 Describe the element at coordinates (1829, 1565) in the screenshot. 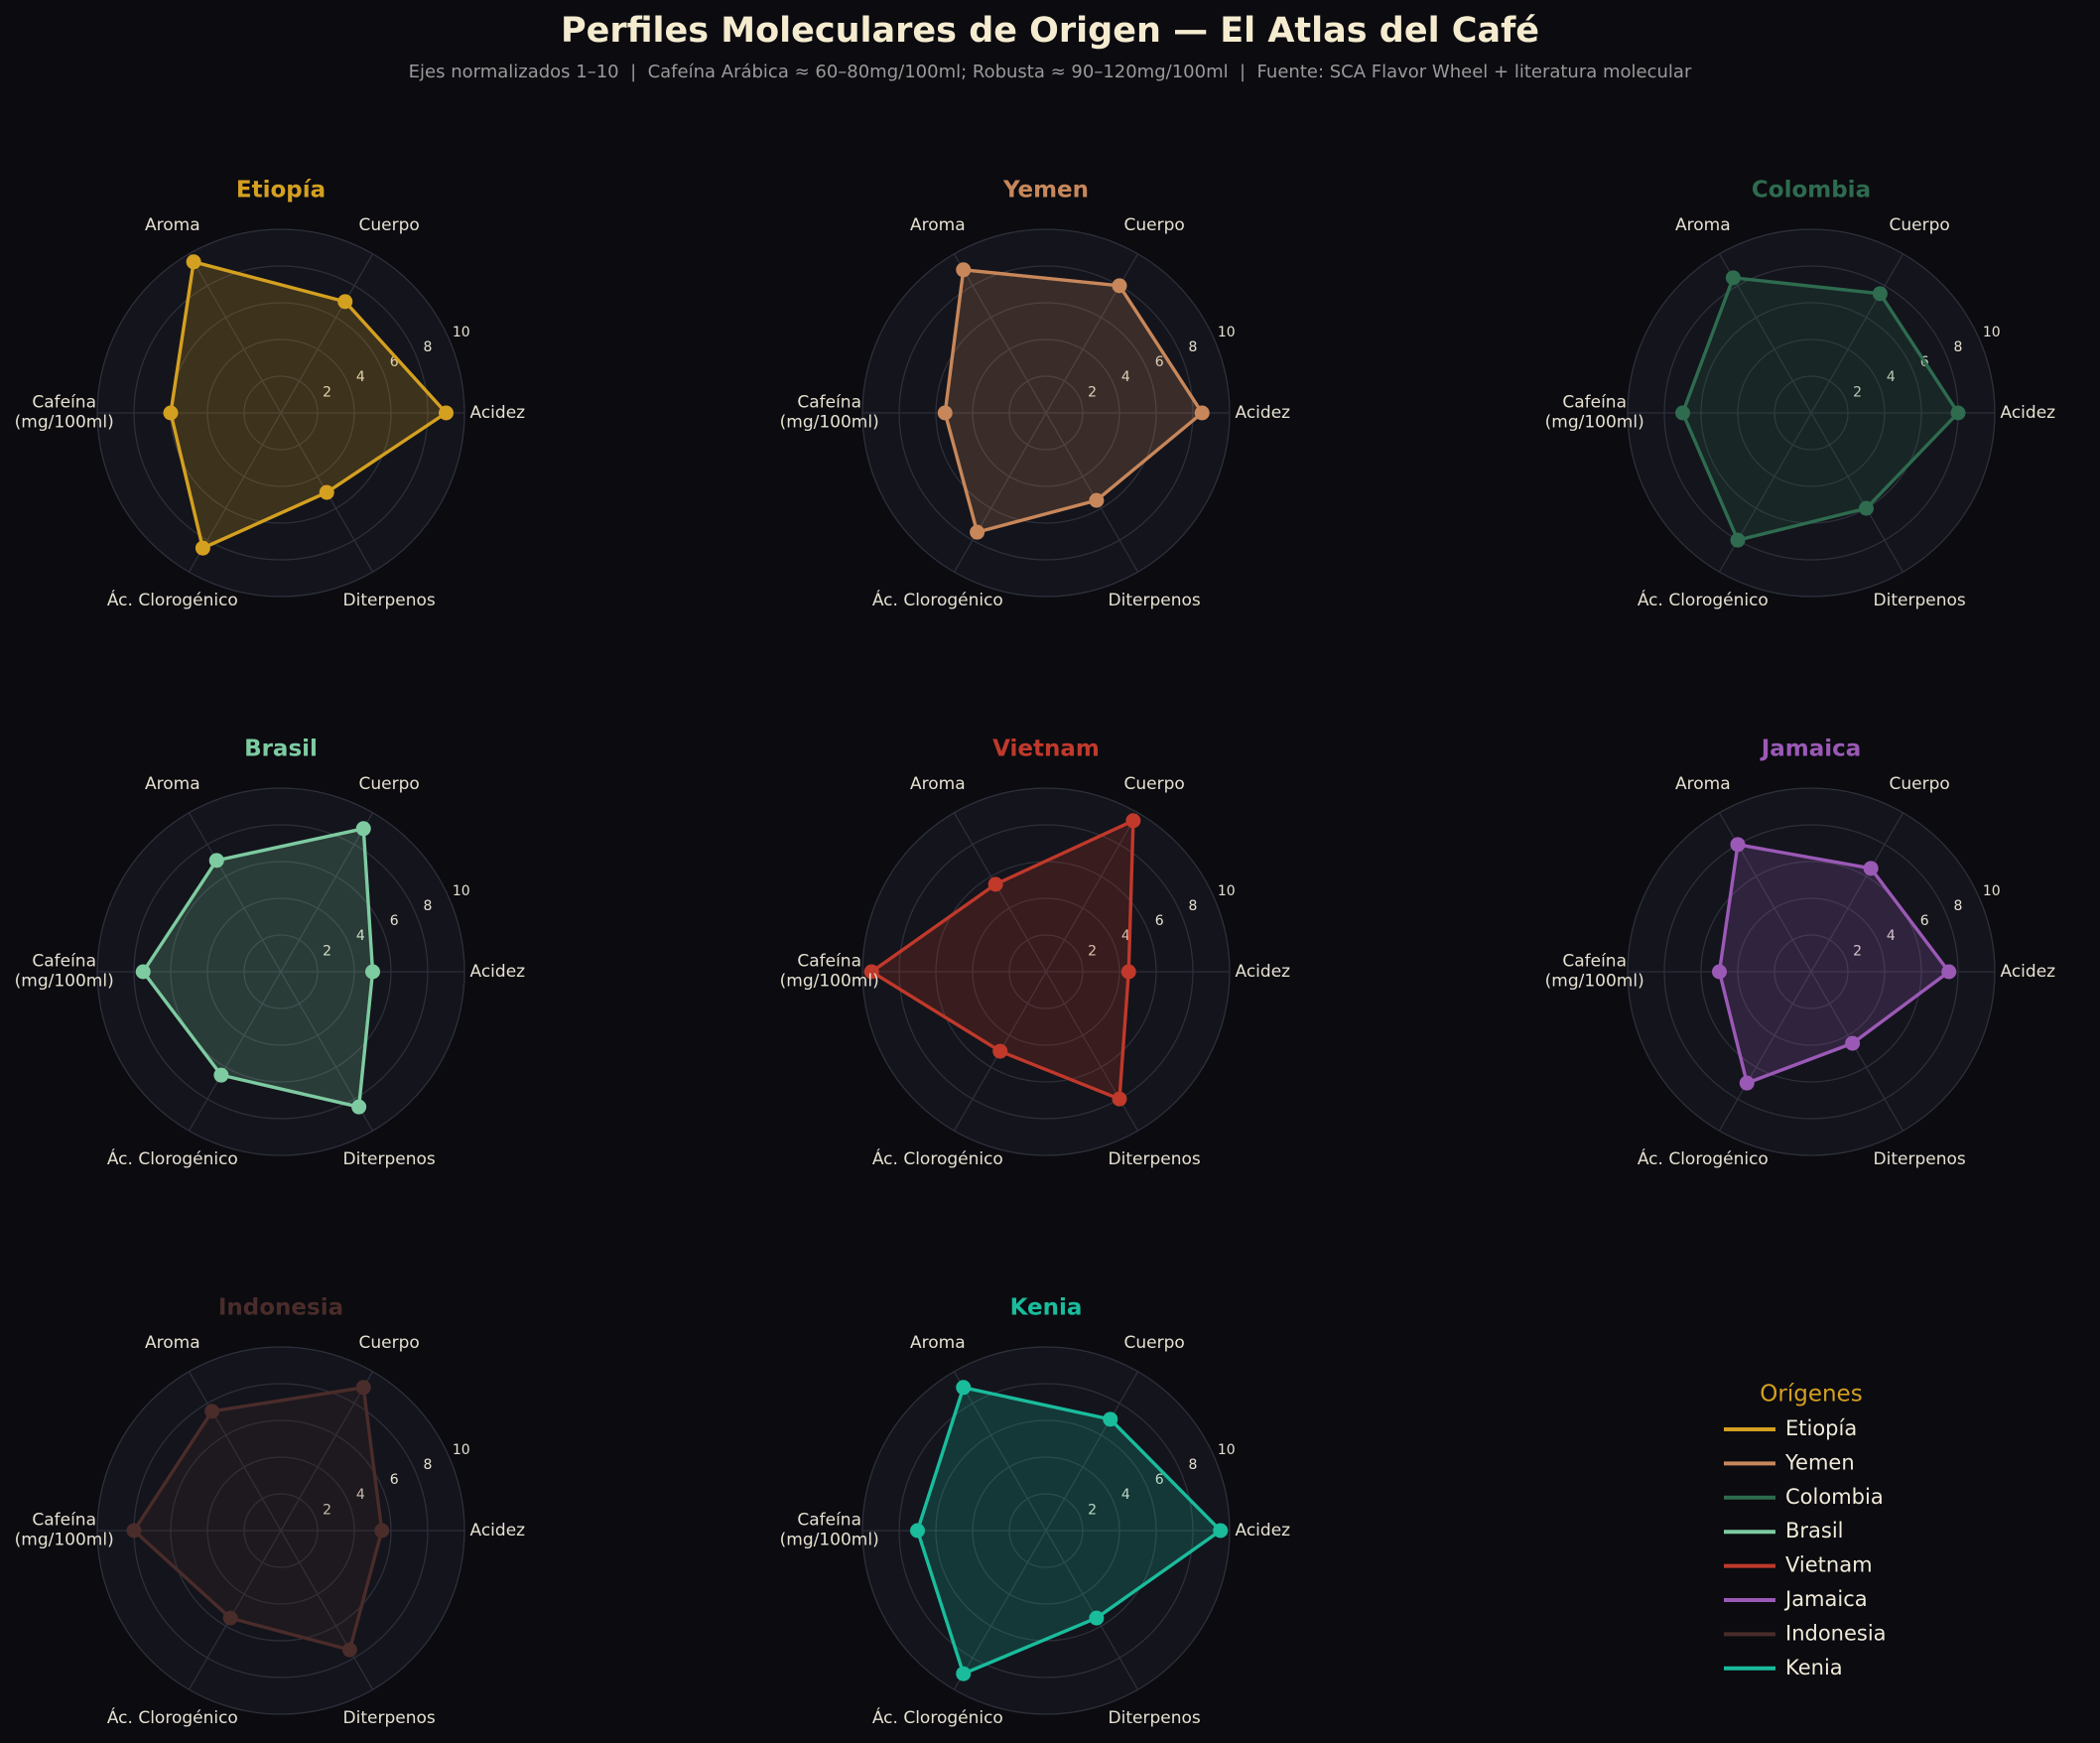

I see `legend-label: Vietnam` at that location.